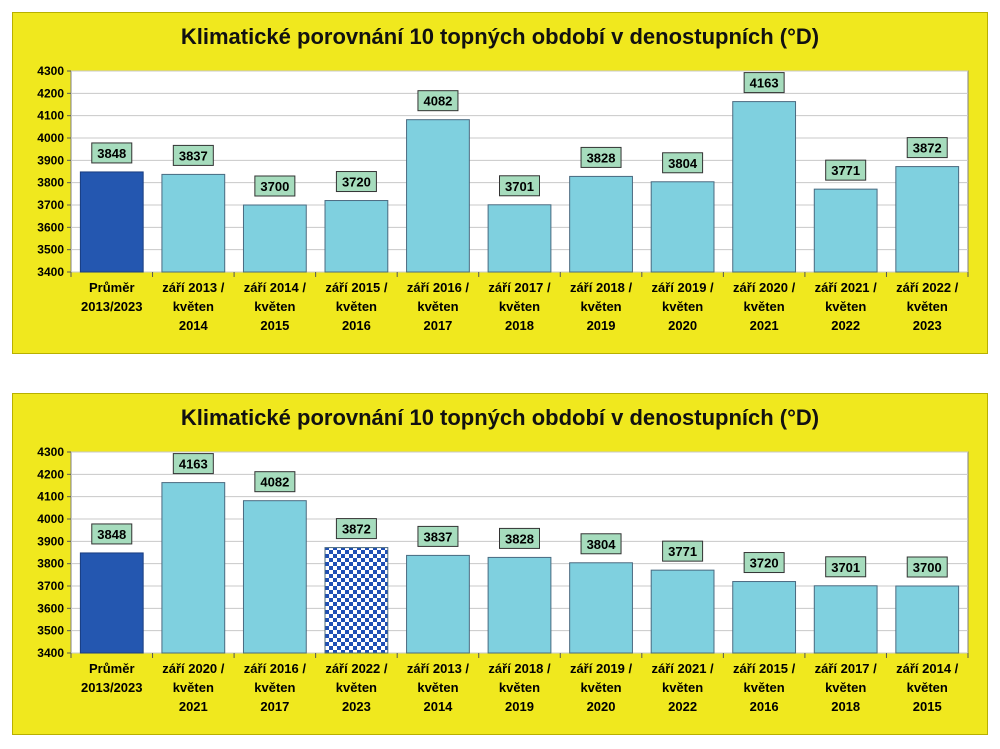  Describe the element at coordinates (519, 287) in the screenshot. I see `category-label: září 2017 /` at that location.